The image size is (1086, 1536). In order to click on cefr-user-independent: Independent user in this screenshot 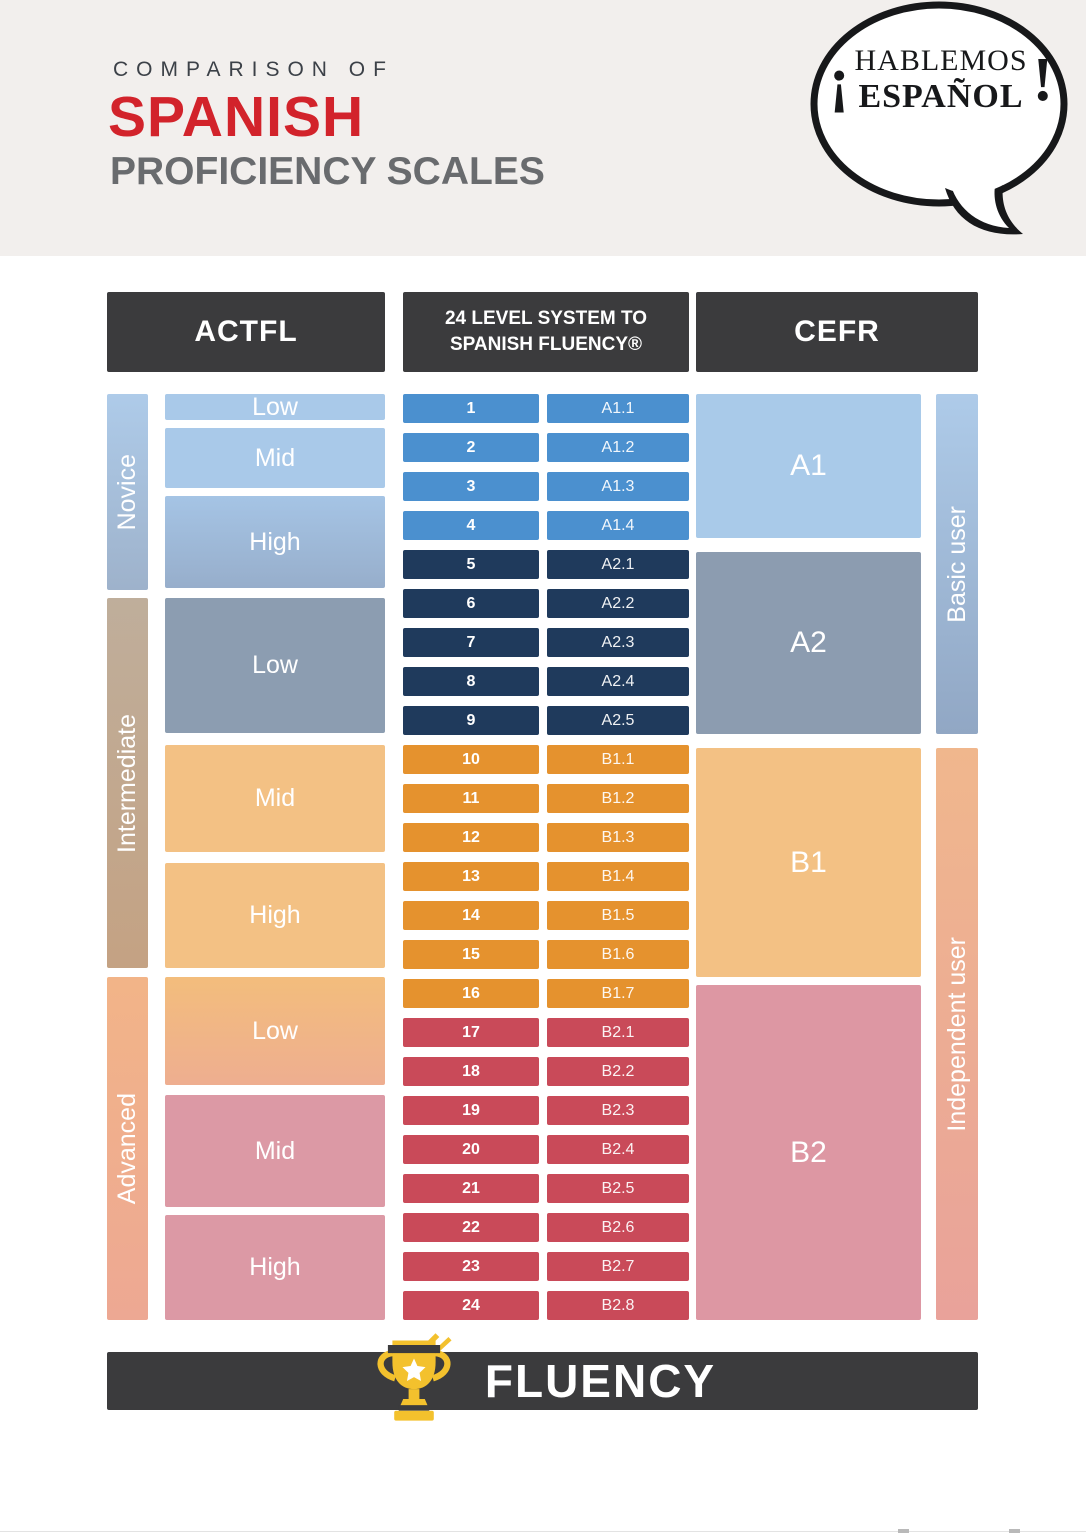, I will do `click(957, 1034)`.